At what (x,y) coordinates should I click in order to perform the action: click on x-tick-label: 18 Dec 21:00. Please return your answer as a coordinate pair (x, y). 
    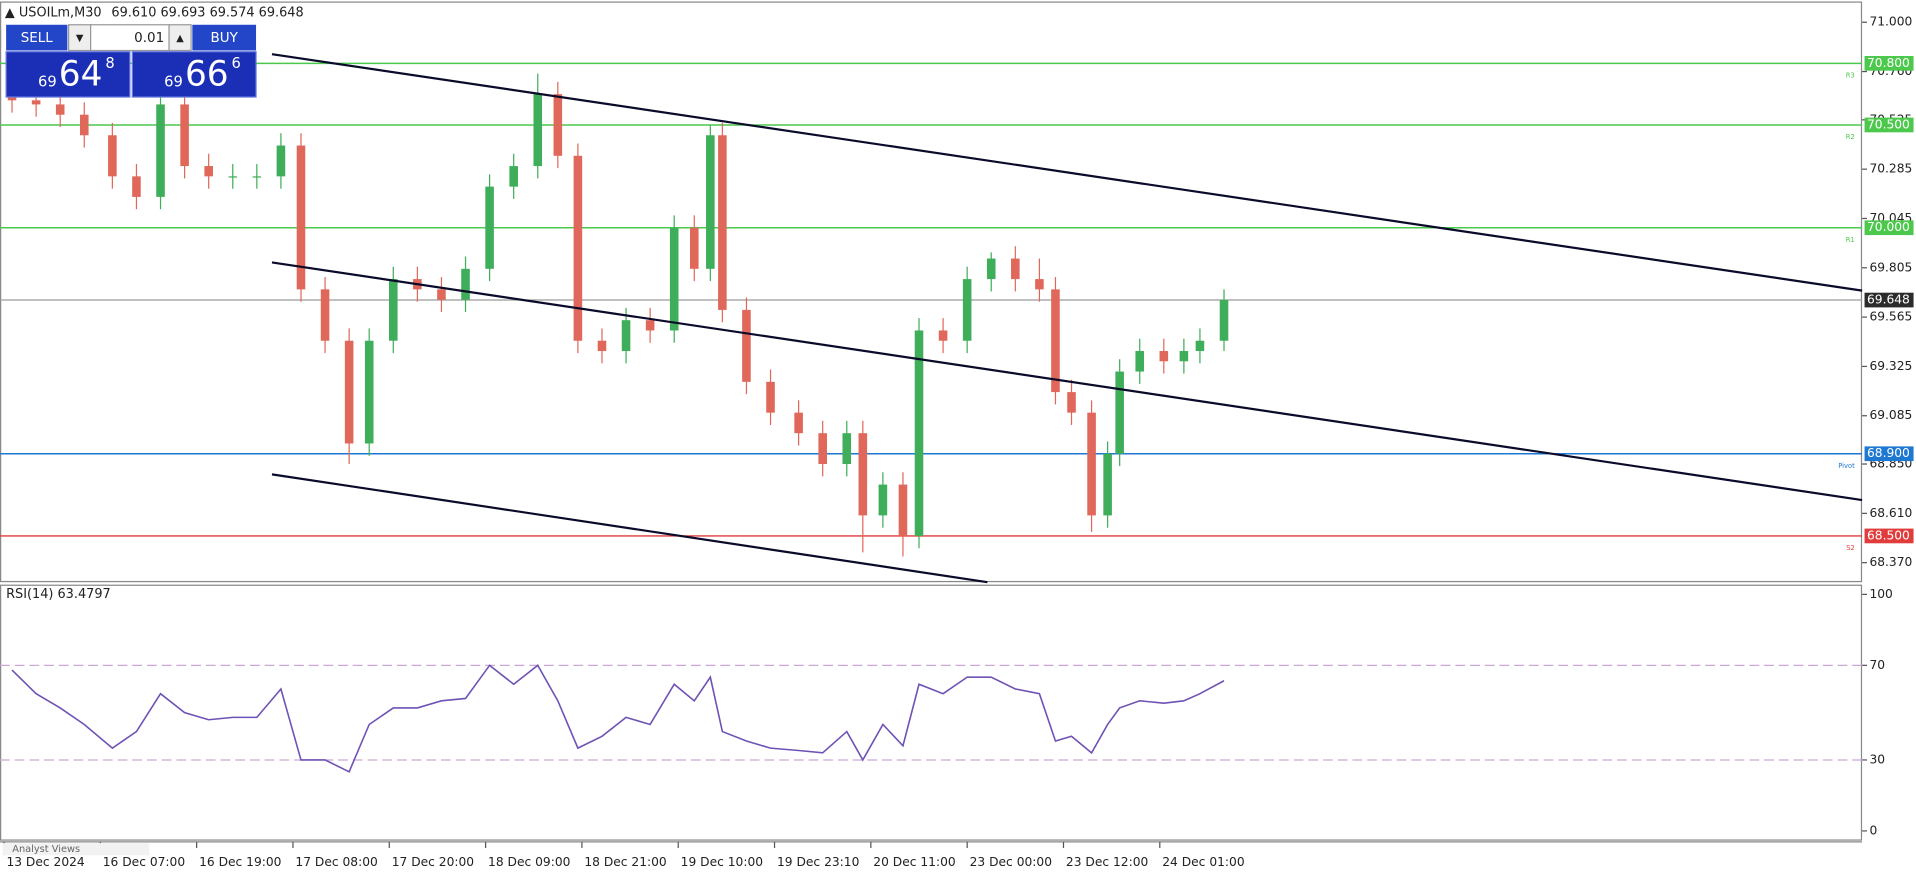
    Looking at the image, I should click on (625, 862).